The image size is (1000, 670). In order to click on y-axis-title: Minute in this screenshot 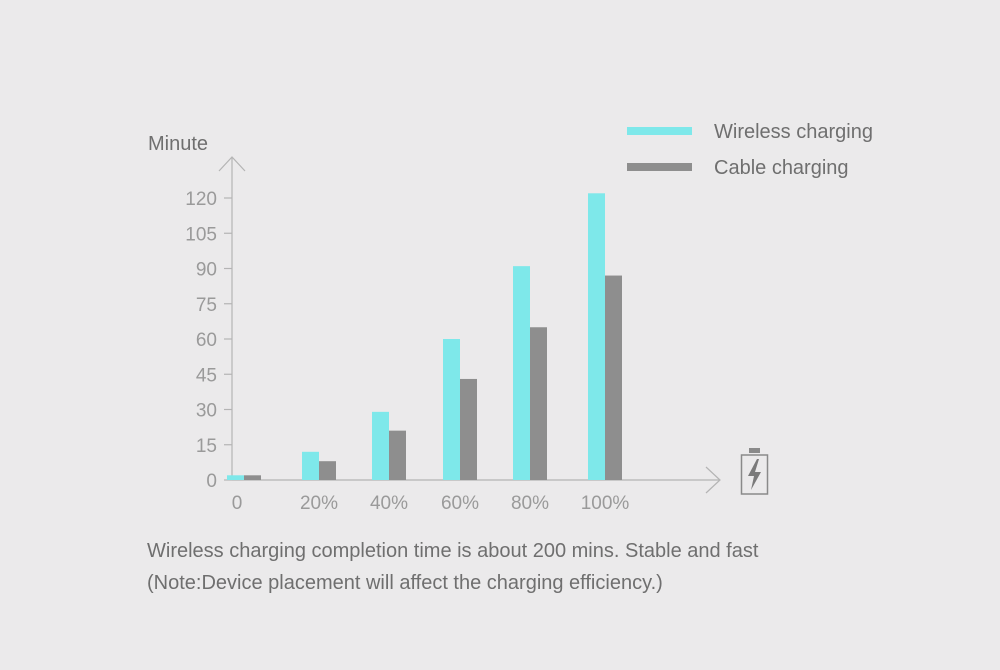, I will do `click(178, 144)`.